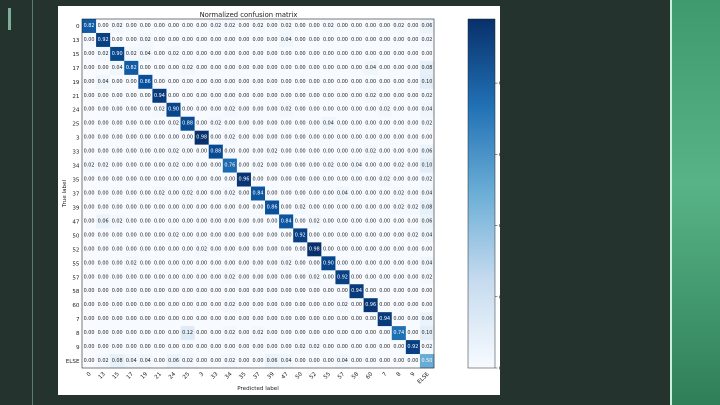 The height and width of the screenshot is (405, 720). I want to click on chart-title: Normalized confusion matrix, so click(249, 15).